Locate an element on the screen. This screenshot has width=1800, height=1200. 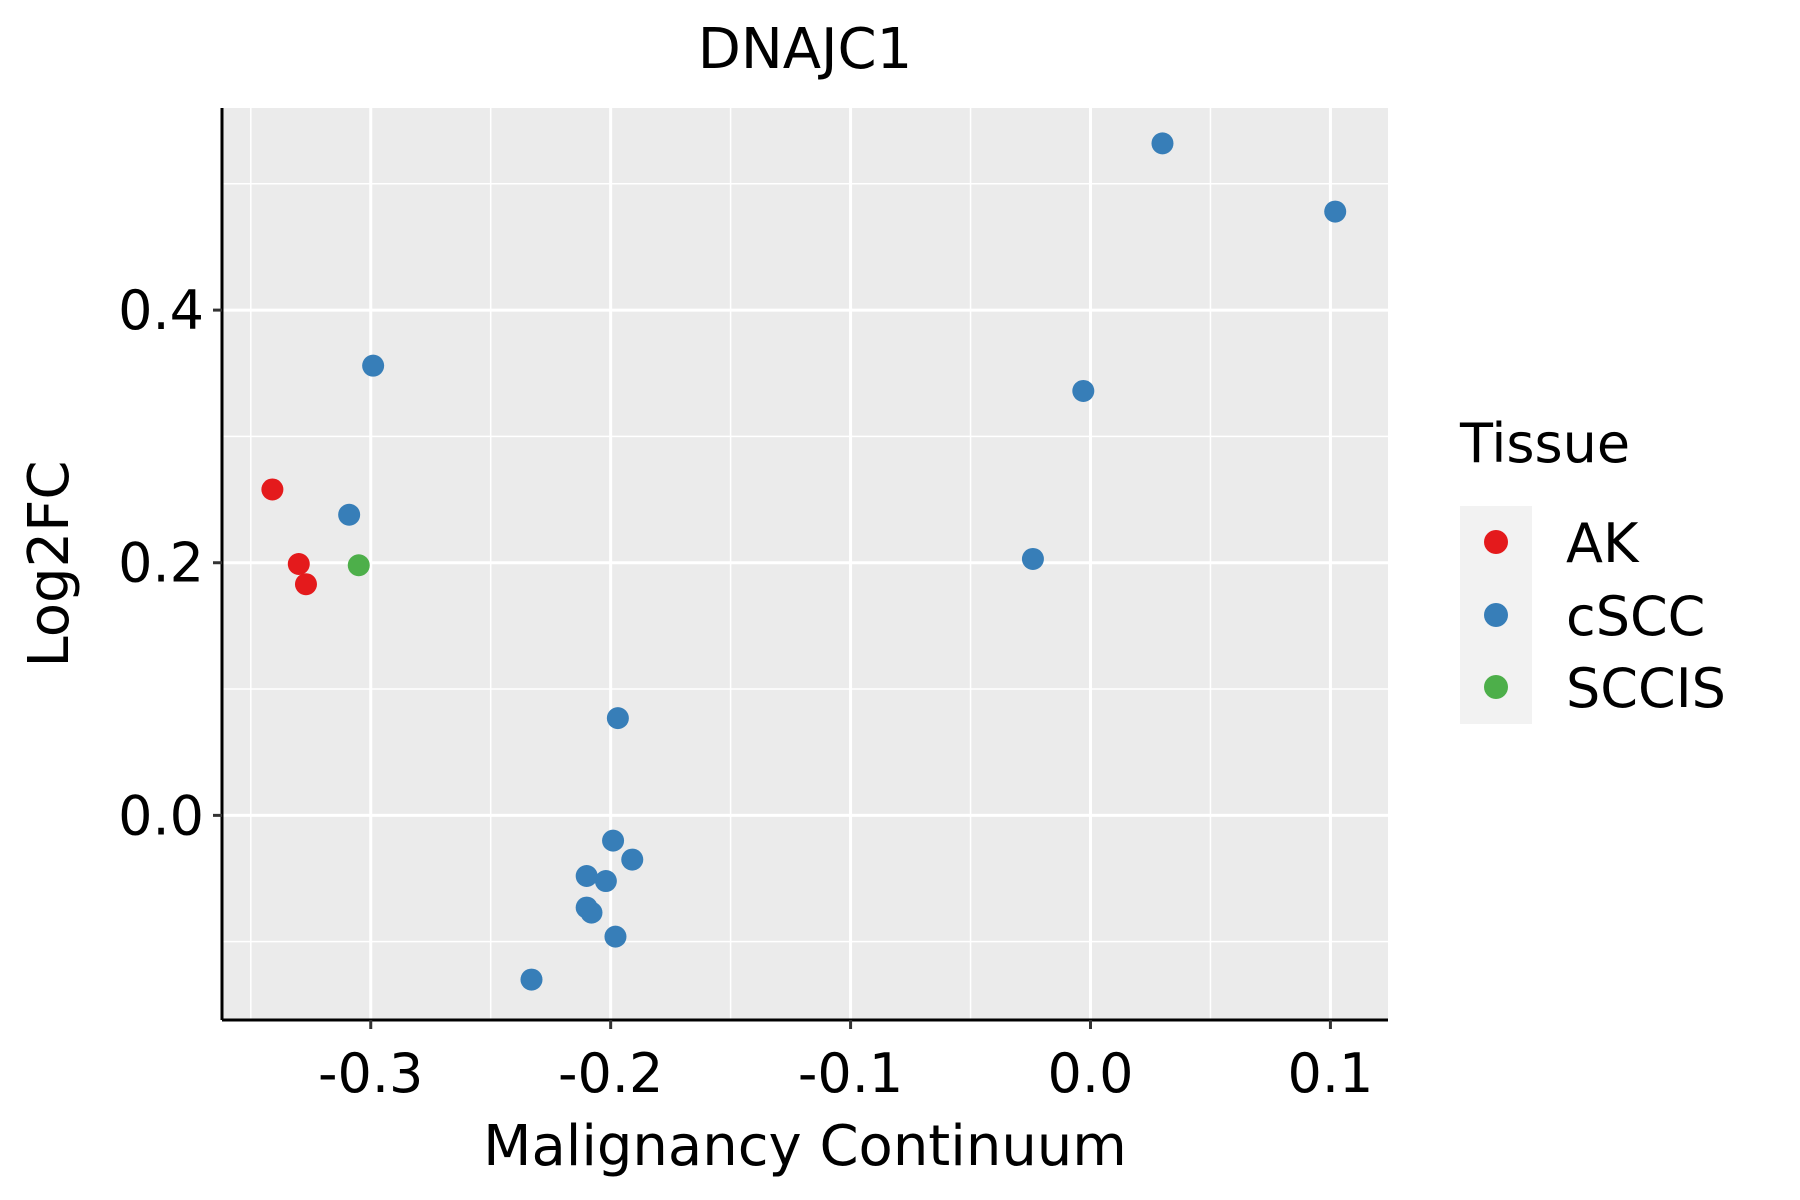
x-tick-label-3: 0.0 is located at coordinates (1091, 1073).